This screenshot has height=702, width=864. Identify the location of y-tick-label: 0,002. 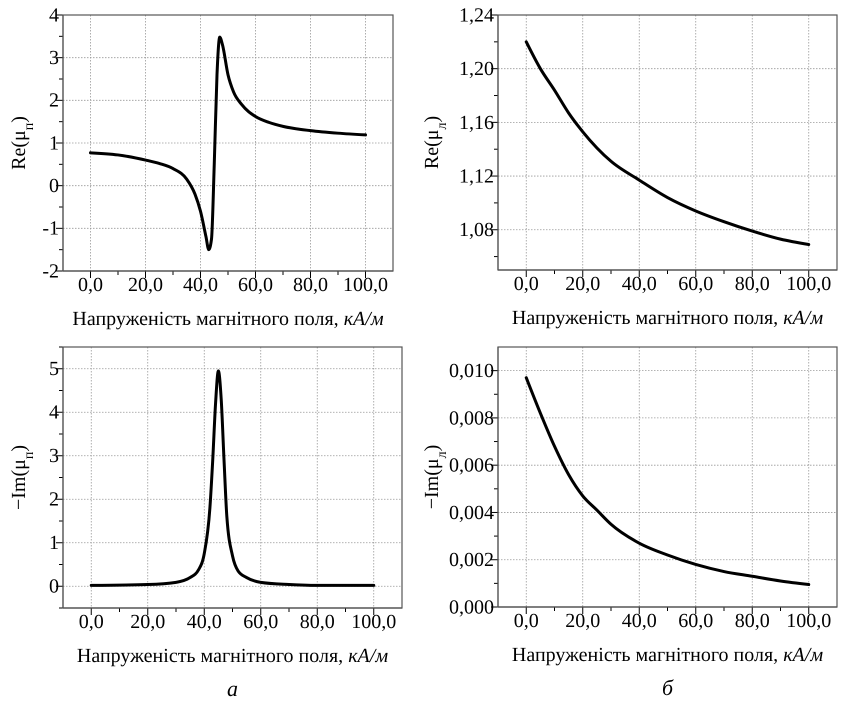
(471, 560).